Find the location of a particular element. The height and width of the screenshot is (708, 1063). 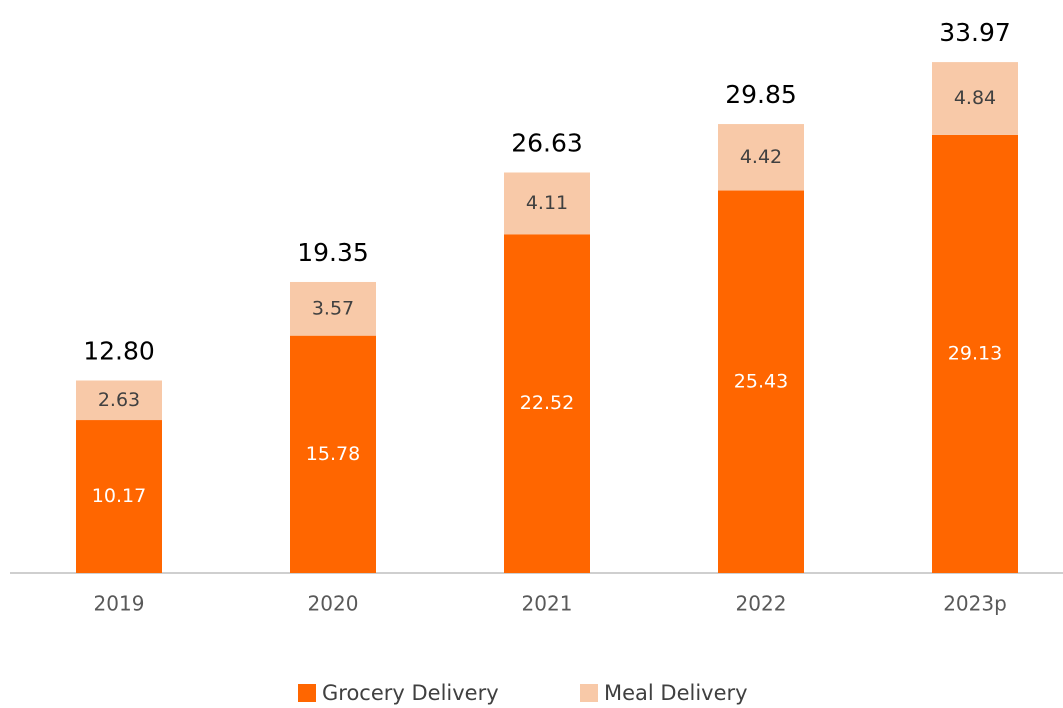

segment-label: 15.78 is located at coordinates (333, 454).